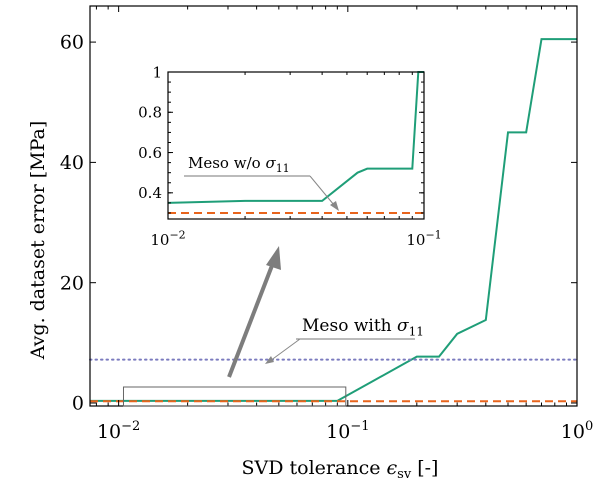 The width and height of the screenshot is (595, 485). What do you see at coordinates (334, 206) in the screenshot?
I see `inset-annotation-arrowhead` at bounding box center [334, 206].